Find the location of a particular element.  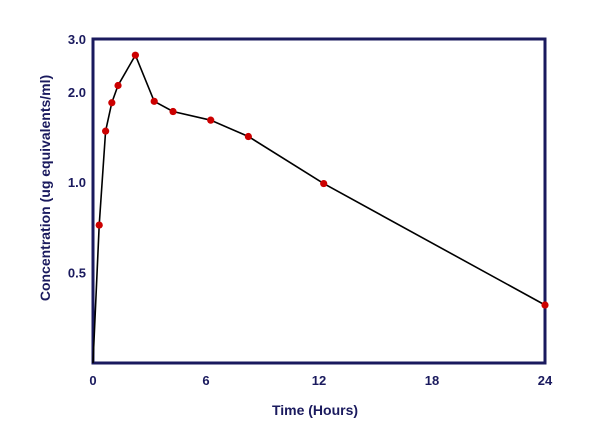

x-tick-label: 18 is located at coordinates (432, 380).